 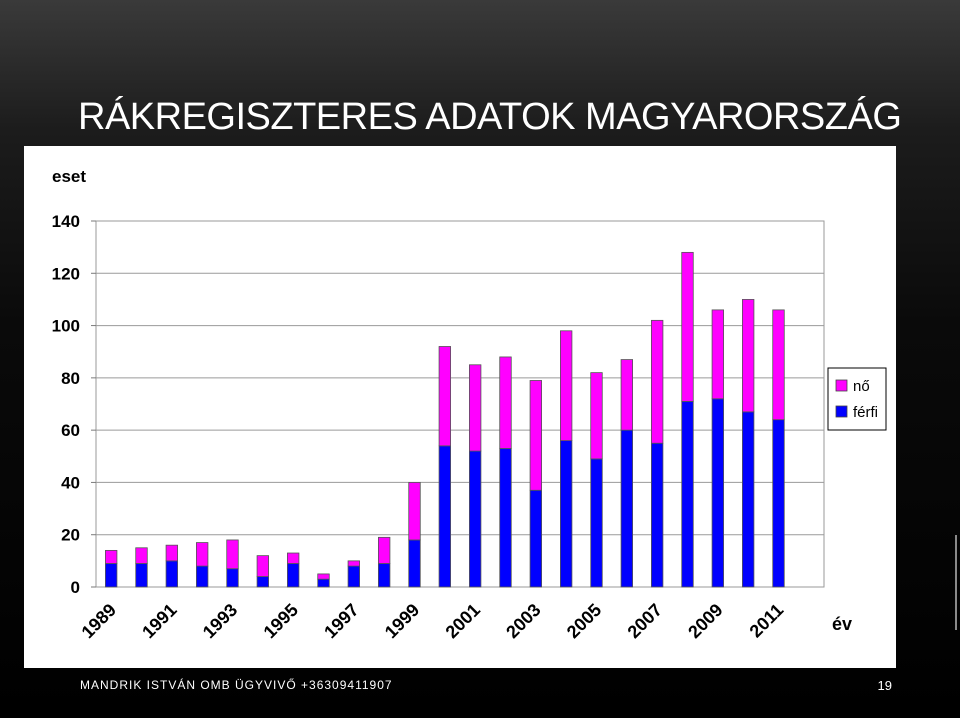 I want to click on bar-ferfi-2011, so click(x=778, y=503).